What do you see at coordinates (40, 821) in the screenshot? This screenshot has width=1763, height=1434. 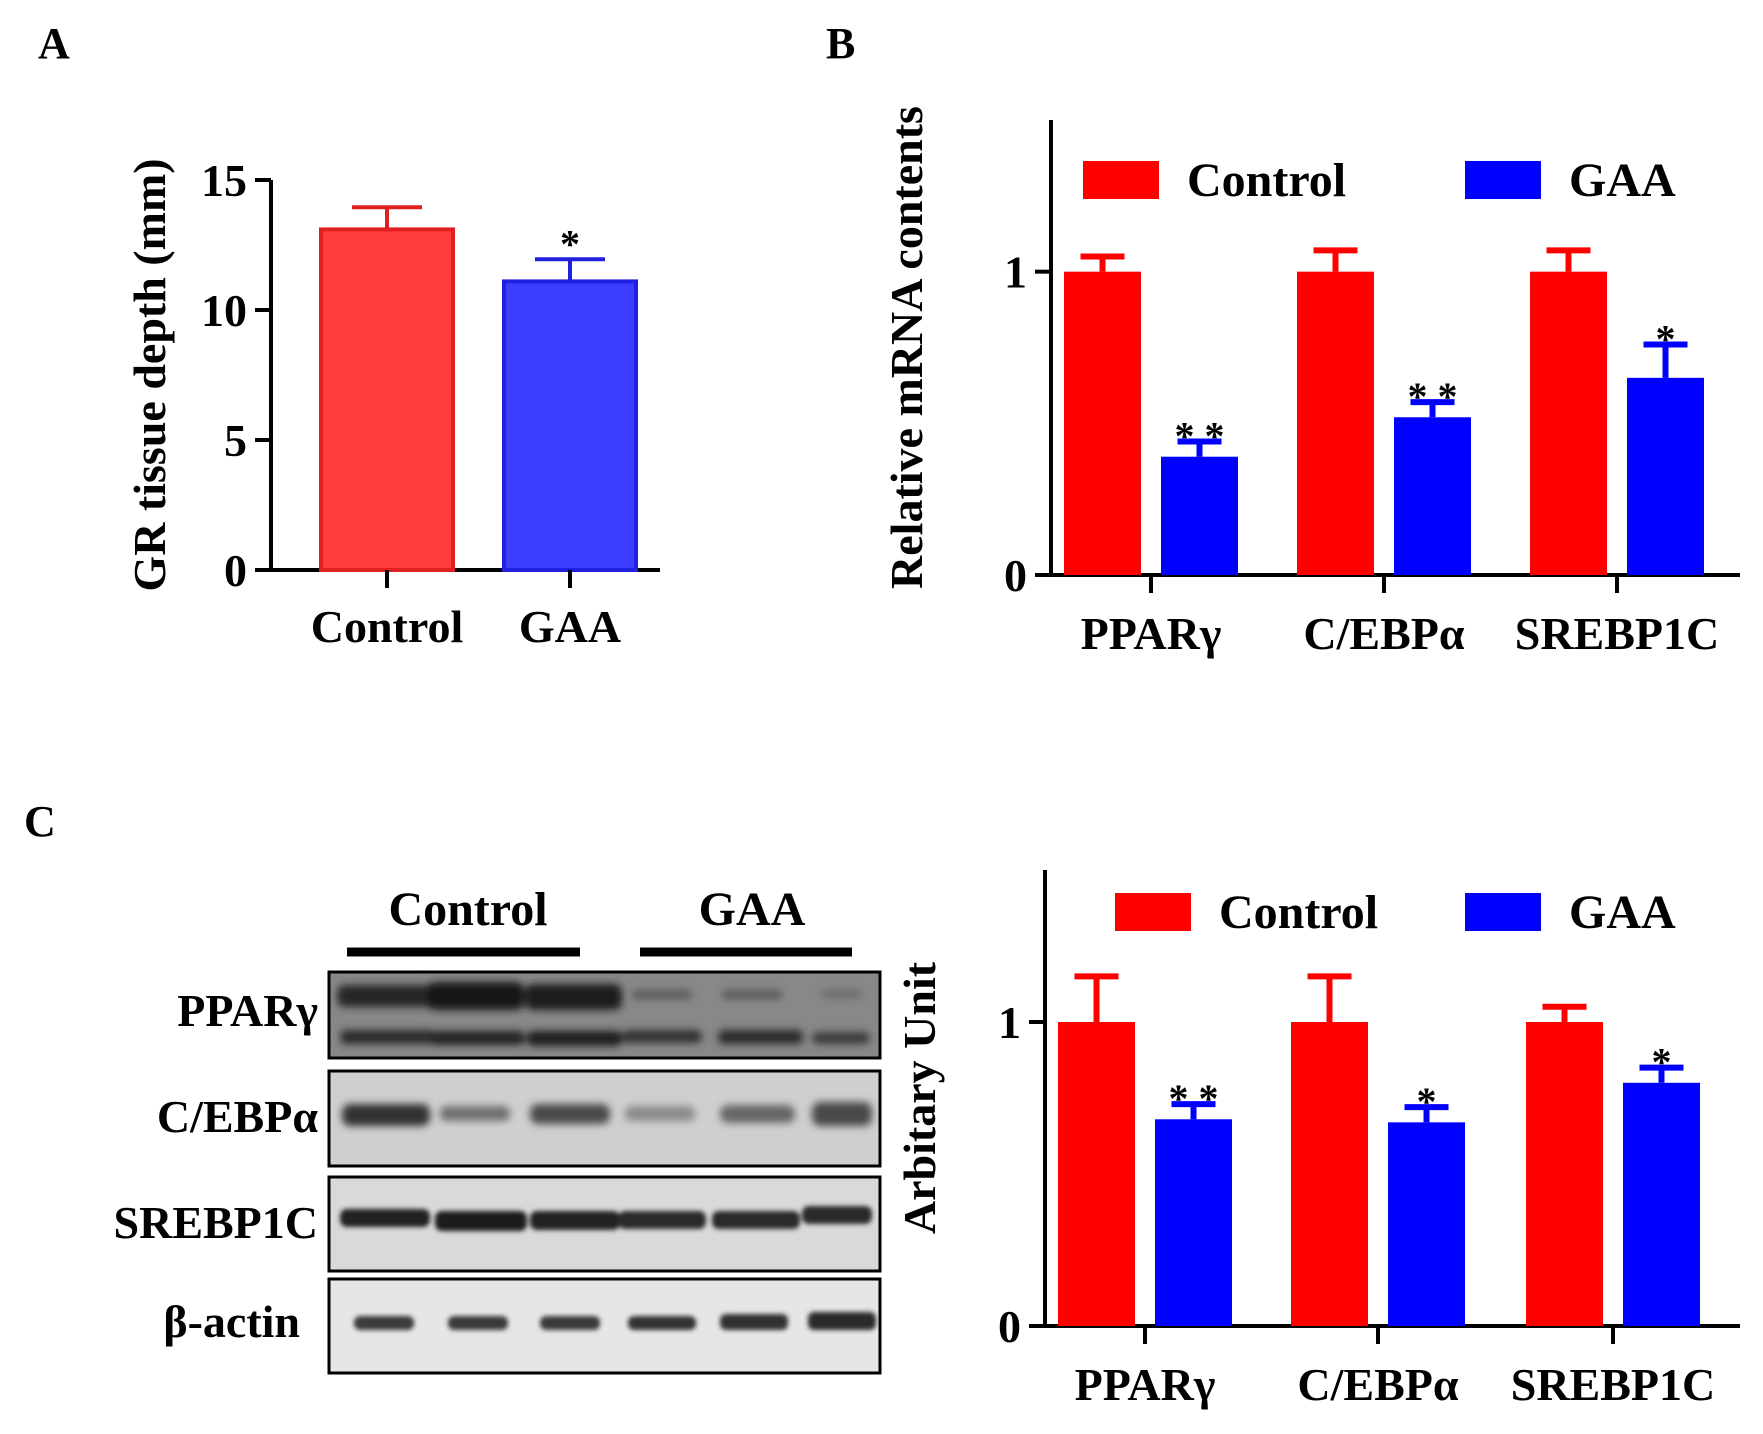 I see `panel-label-c: C` at bounding box center [40, 821].